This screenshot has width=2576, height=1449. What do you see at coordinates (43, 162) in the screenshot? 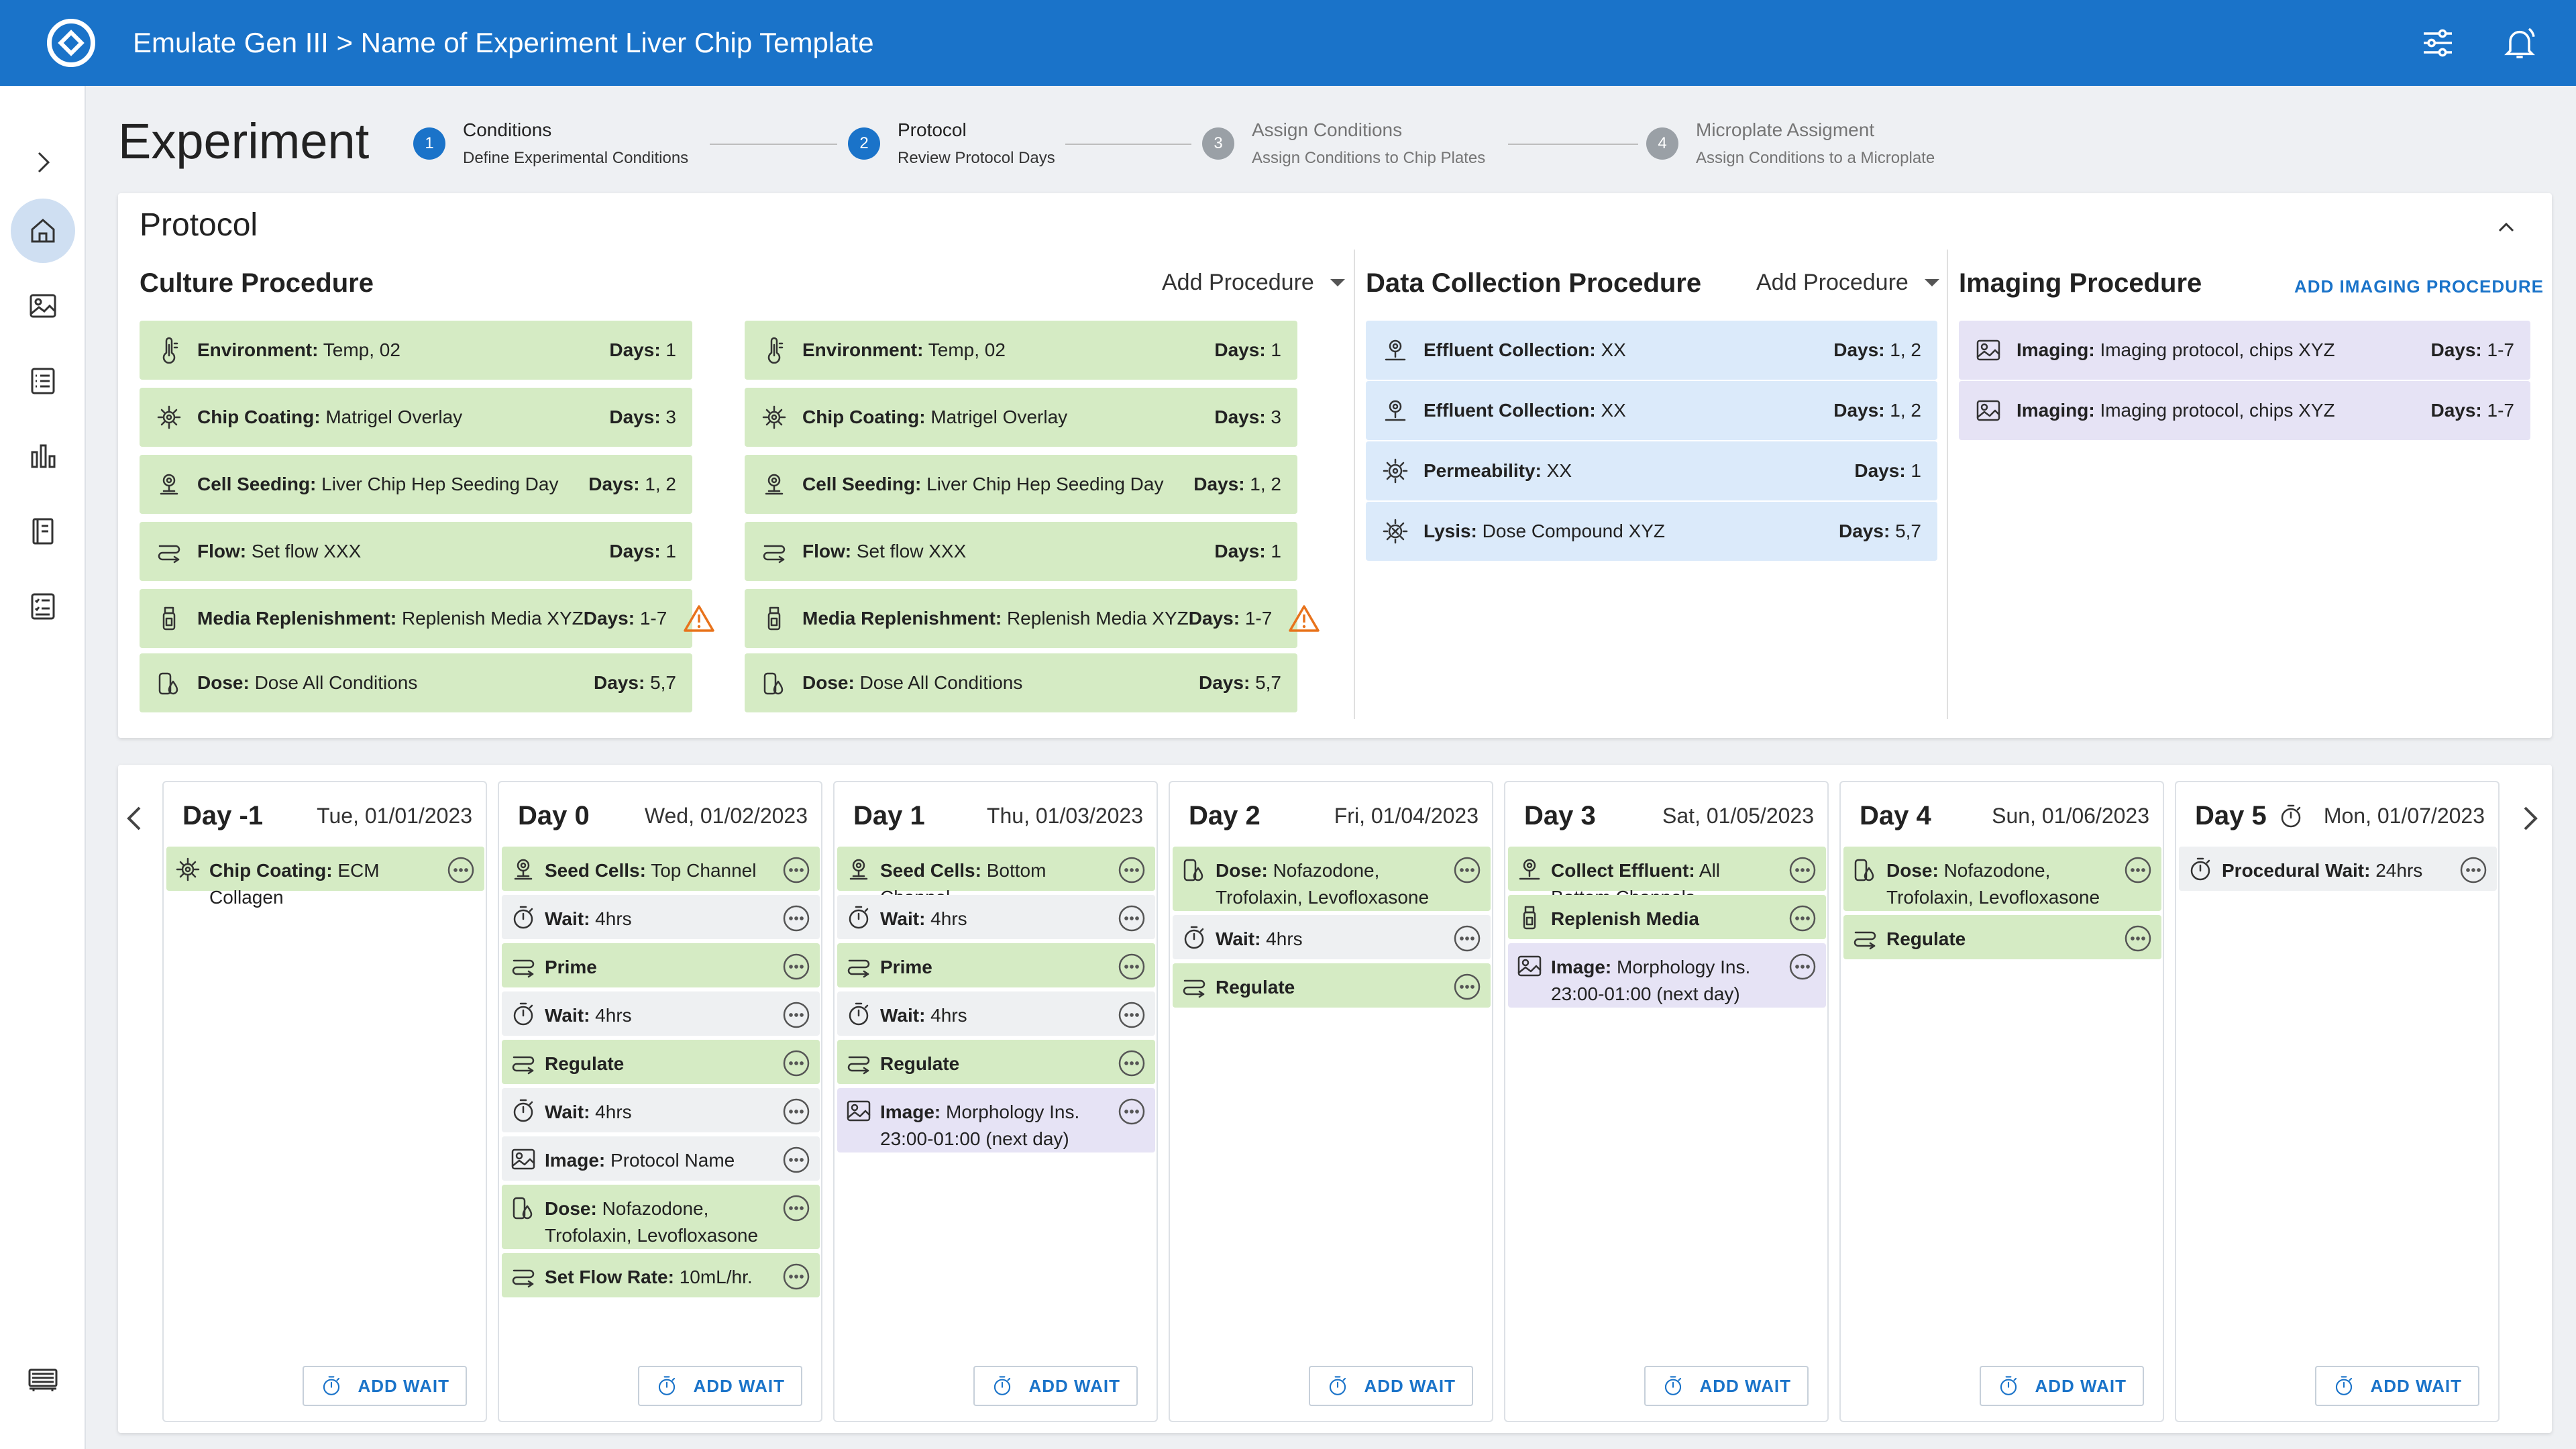
I see `expand-nav-button` at bounding box center [43, 162].